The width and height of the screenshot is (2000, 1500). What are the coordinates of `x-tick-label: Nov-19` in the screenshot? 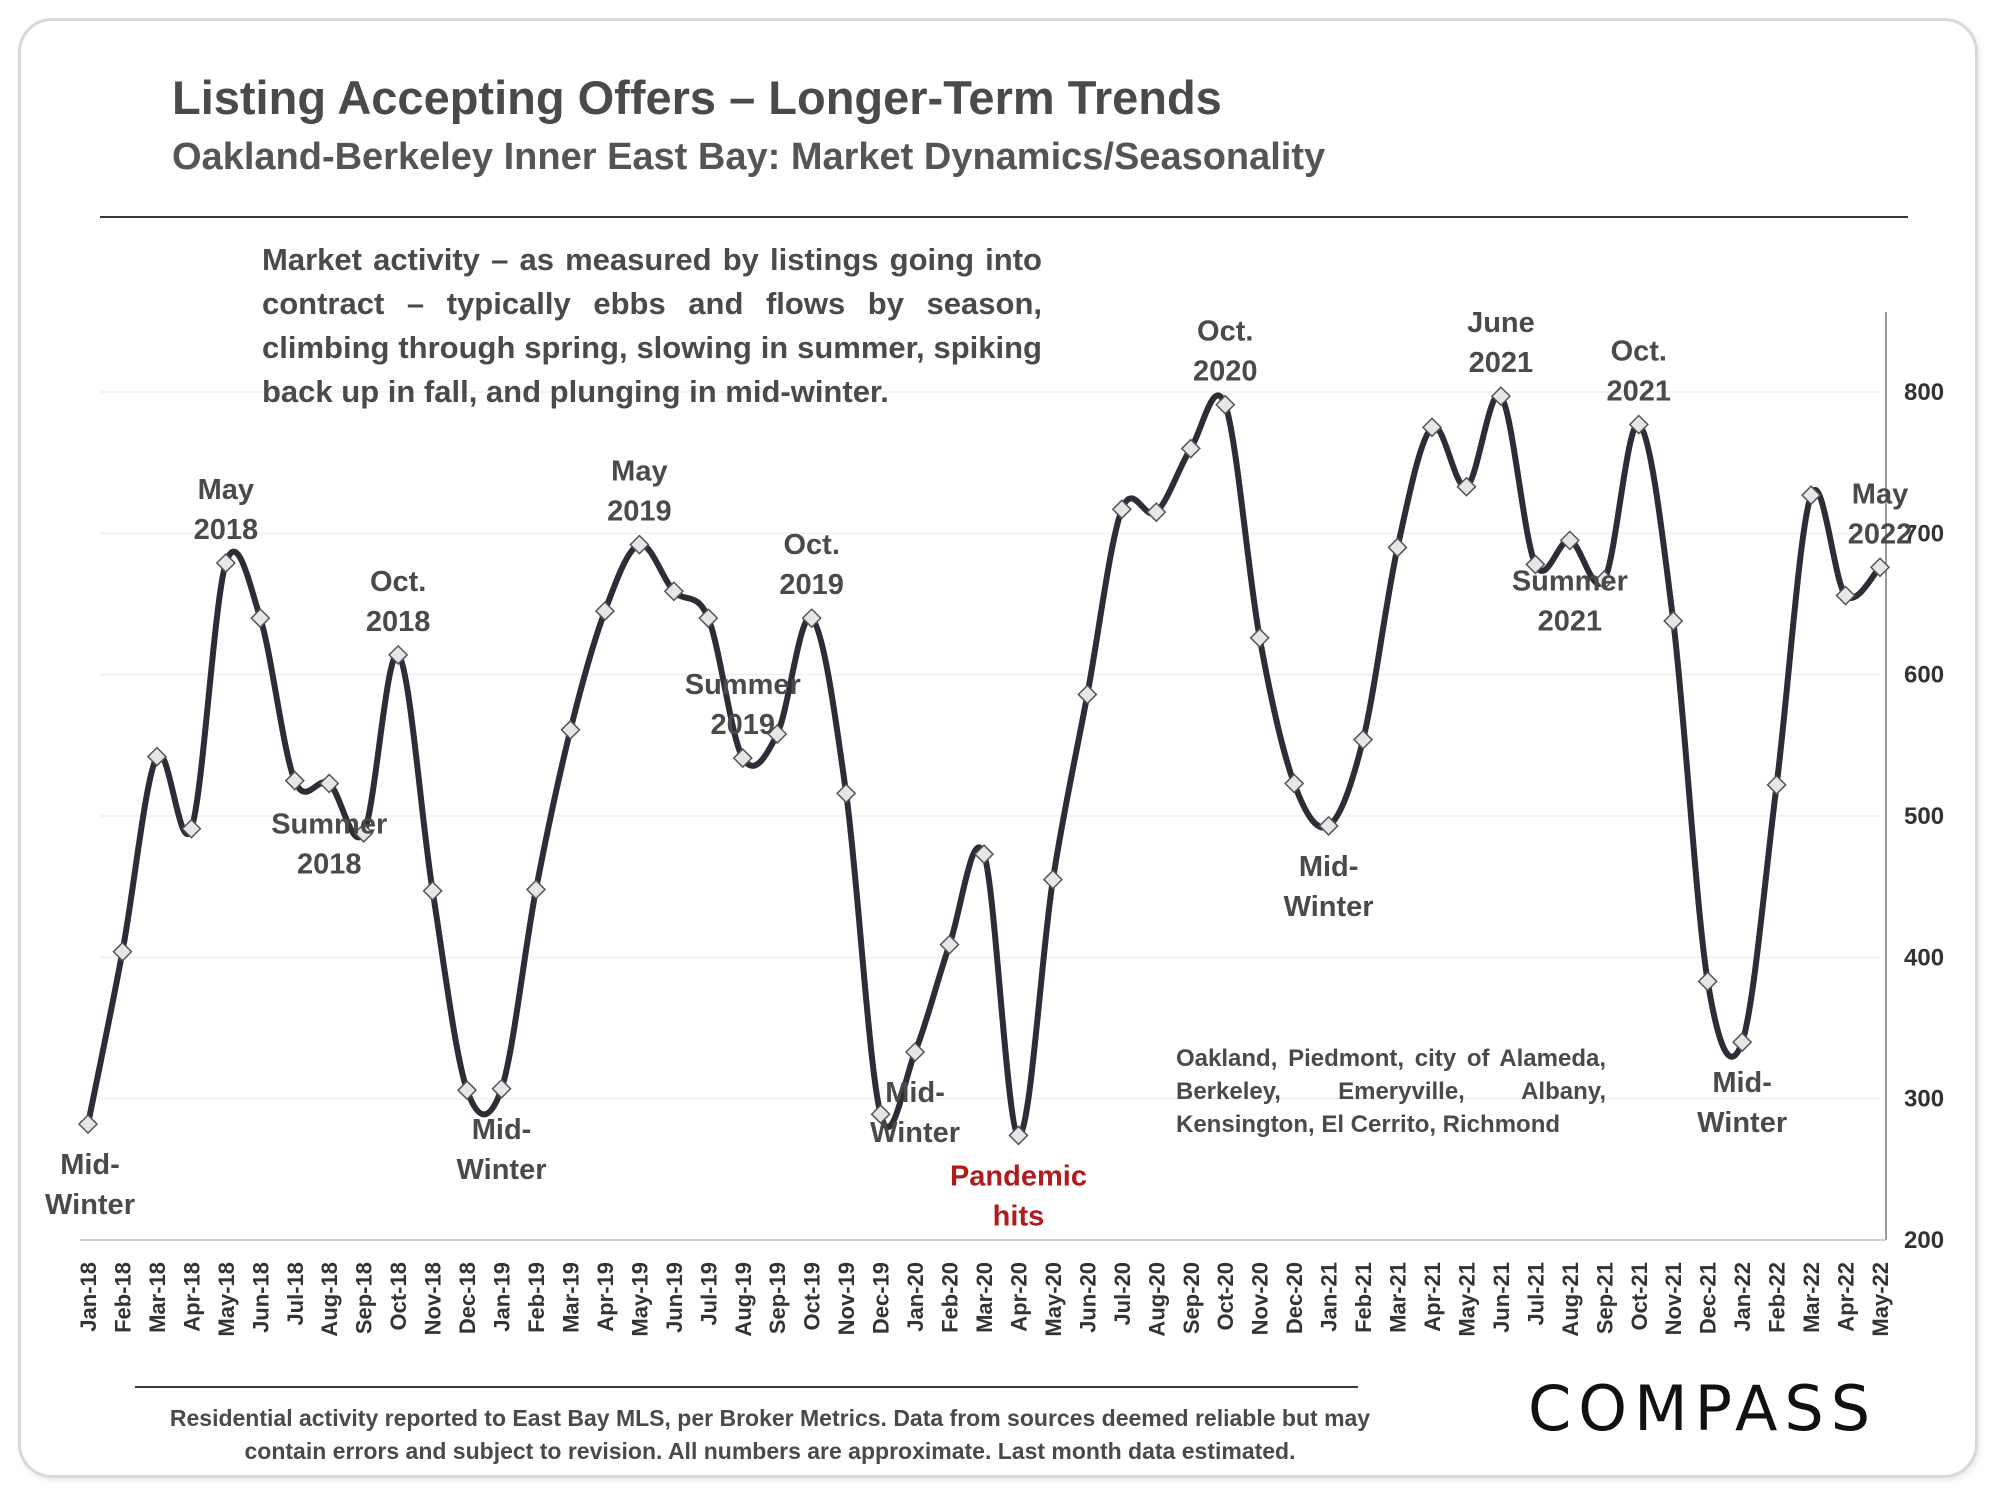 It's located at (846, 1298).